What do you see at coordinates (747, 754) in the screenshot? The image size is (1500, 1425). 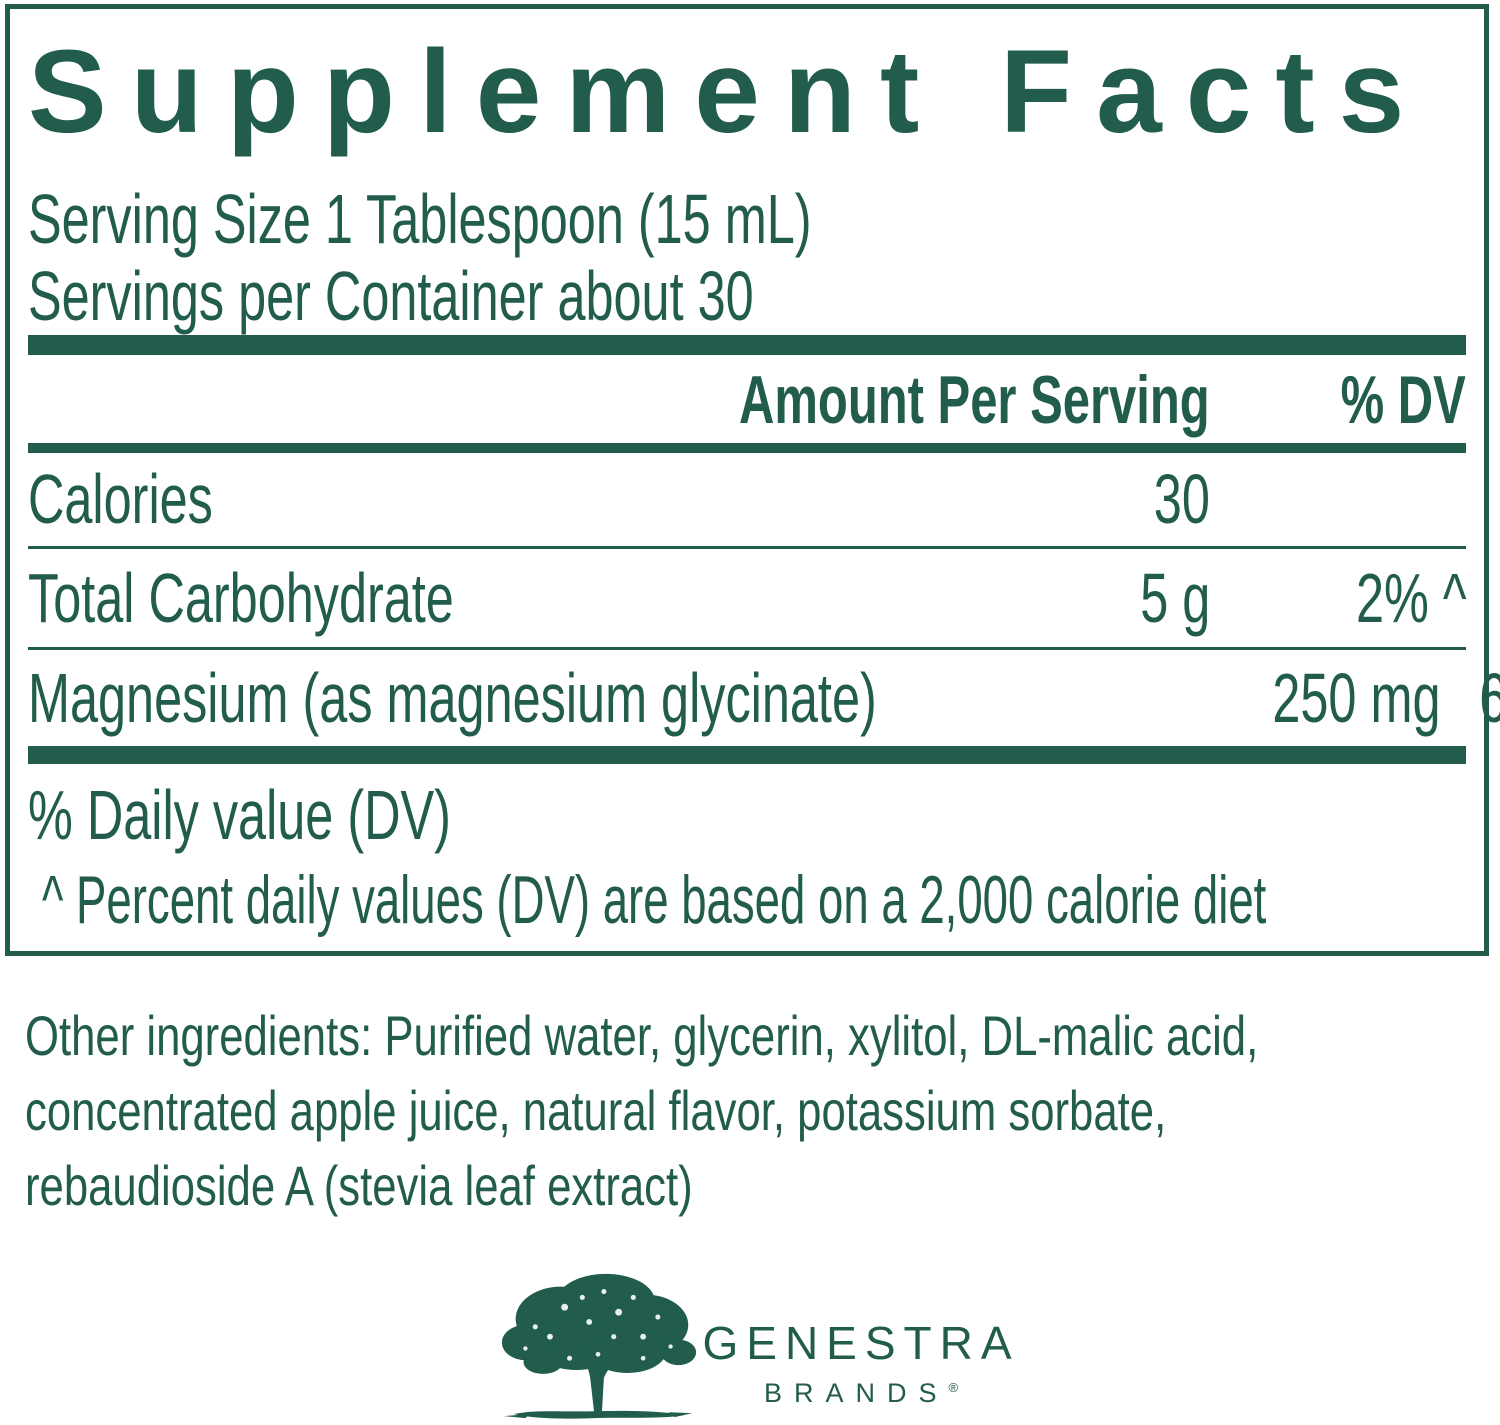 I see `divider-thick-bottom` at bounding box center [747, 754].